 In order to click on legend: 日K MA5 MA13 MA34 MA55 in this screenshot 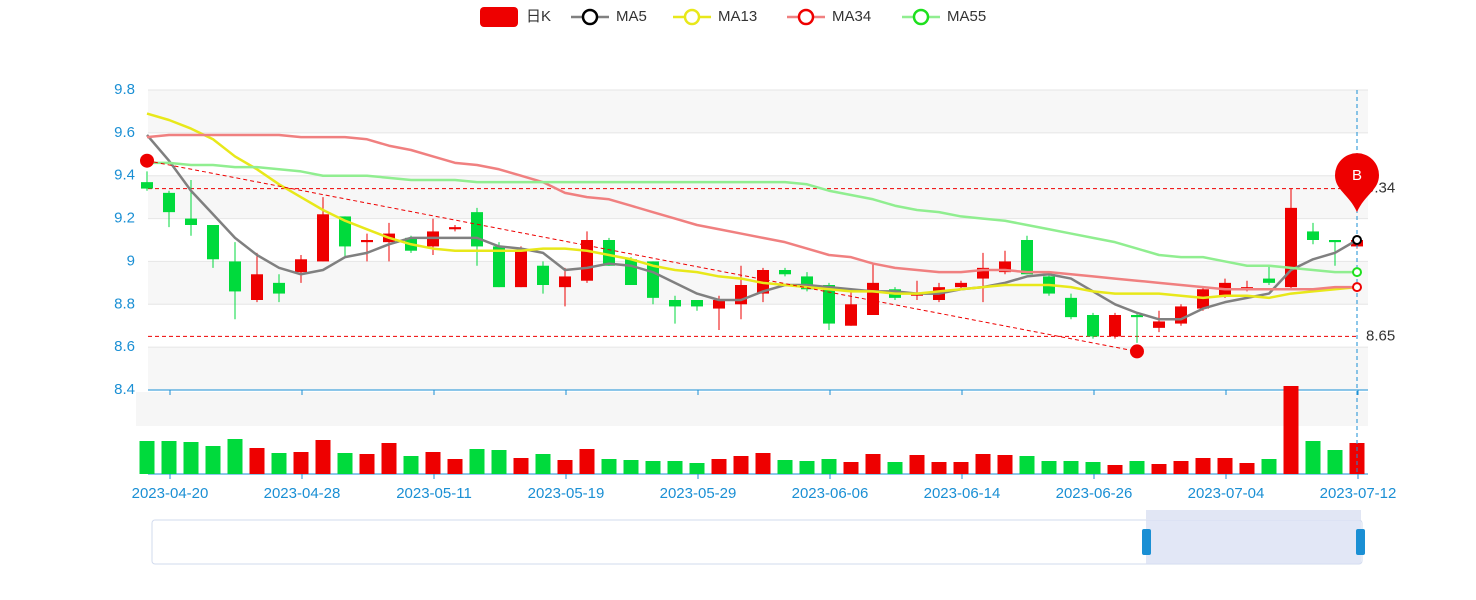, I will do `click(733, 17)`.